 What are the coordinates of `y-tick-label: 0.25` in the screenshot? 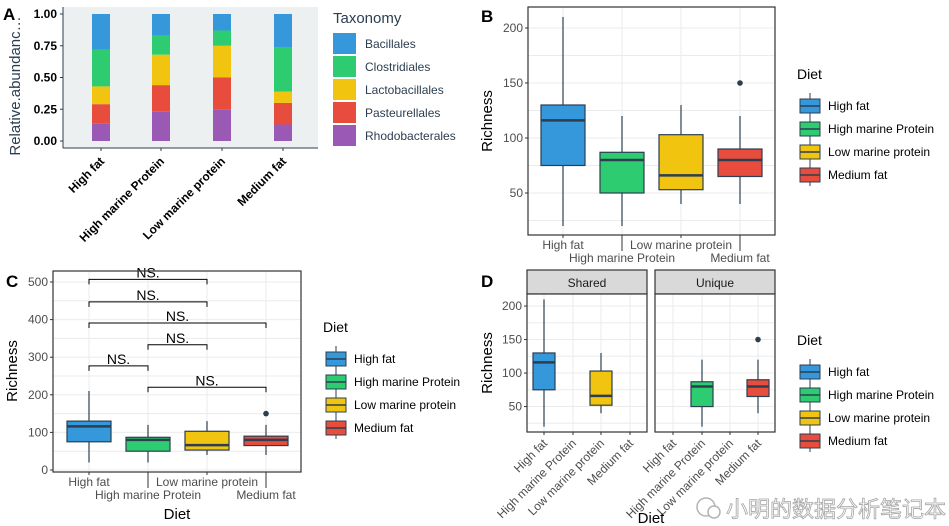 It's located at (46, 109).